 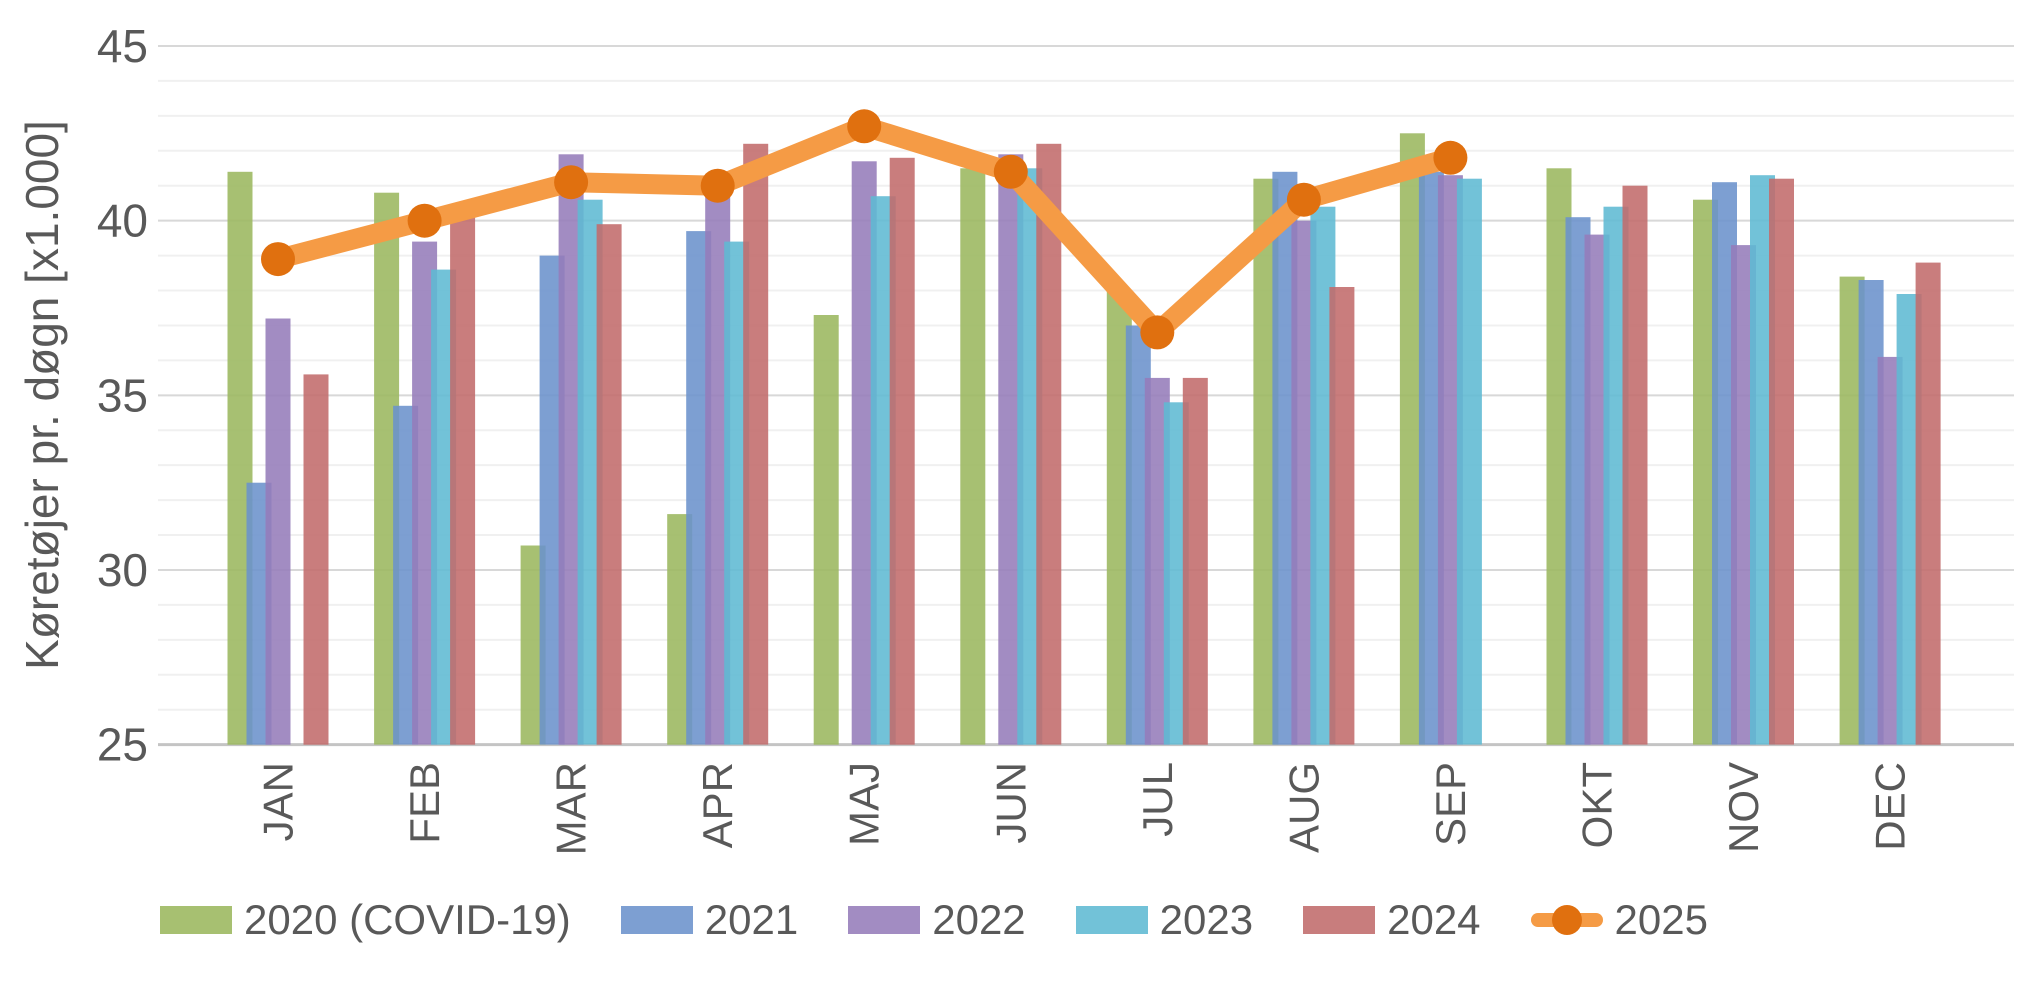 What do you see at coordinates (1195, 561) in the screenshot?
I see `bar-2024-JUL` at bounding box center [1195, 561].